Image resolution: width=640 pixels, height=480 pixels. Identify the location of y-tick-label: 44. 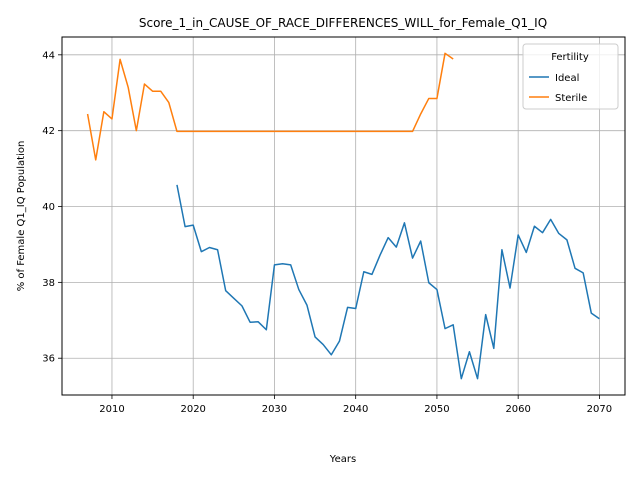
(48, 55).